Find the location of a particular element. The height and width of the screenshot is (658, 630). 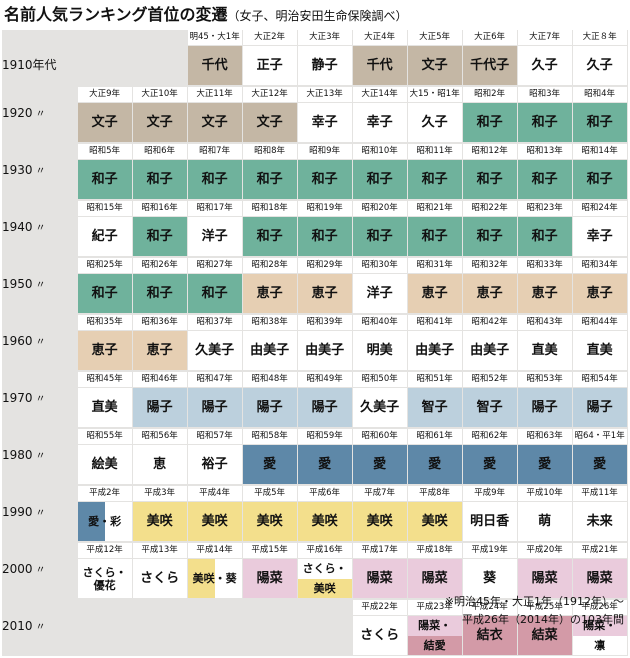

era-year-label: 昭和23年 is located at coordinates (544, 208).